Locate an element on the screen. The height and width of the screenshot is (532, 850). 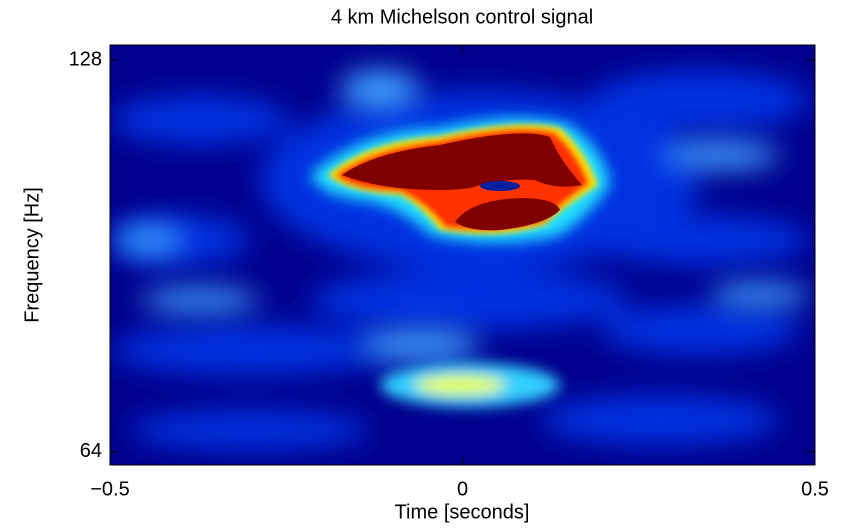
y-tick-label: 128 is located at coordinates (85, 60).